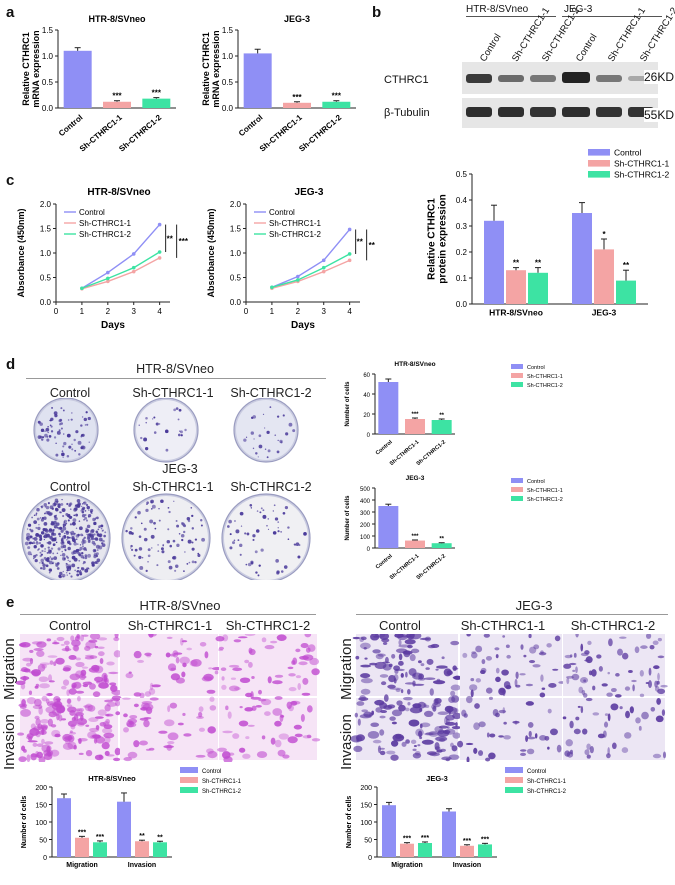 This screenshot has height=885, width=675. I want to click on b-ytick-label: 0.0, so click(462, 304).